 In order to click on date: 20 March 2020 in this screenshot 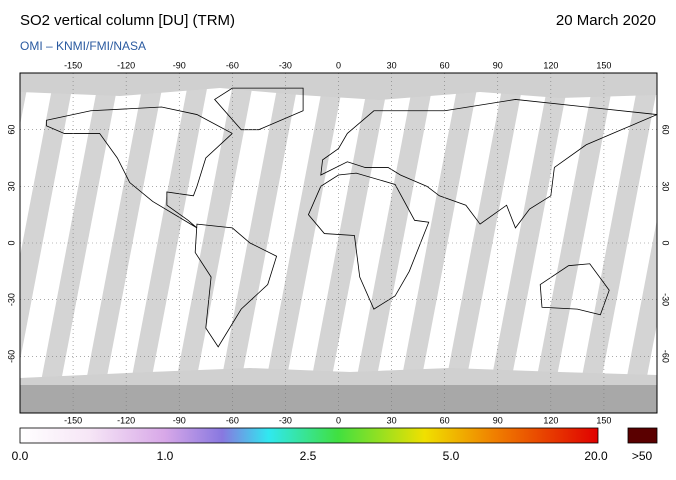, I will do `click(606, 20)`.